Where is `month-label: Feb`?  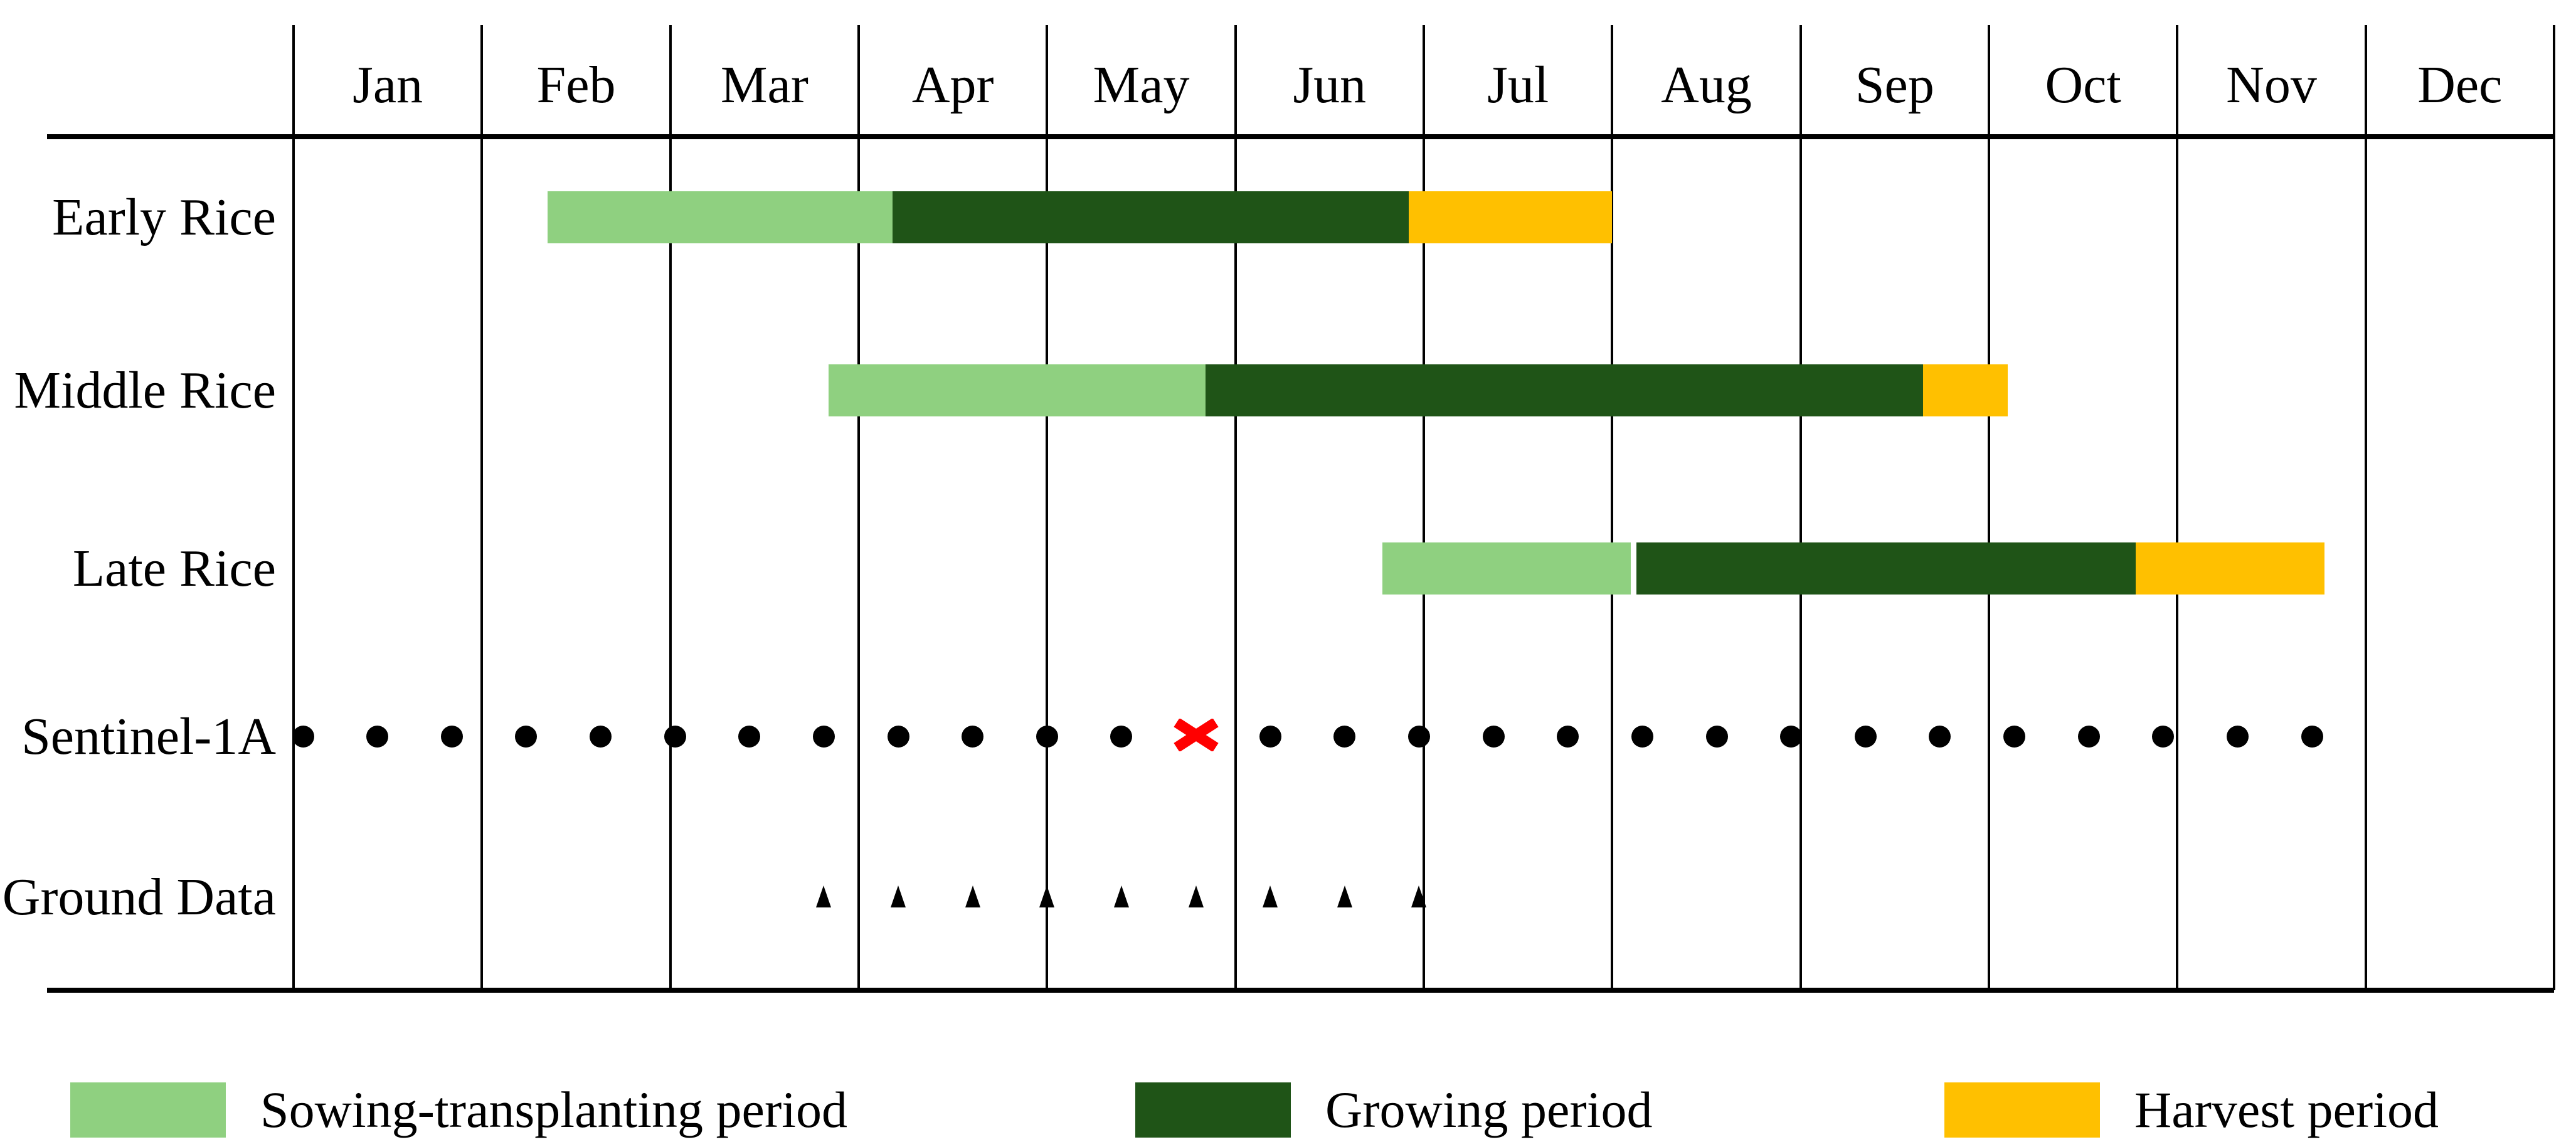 month-label: Feb is located at coordinates (576, 84).